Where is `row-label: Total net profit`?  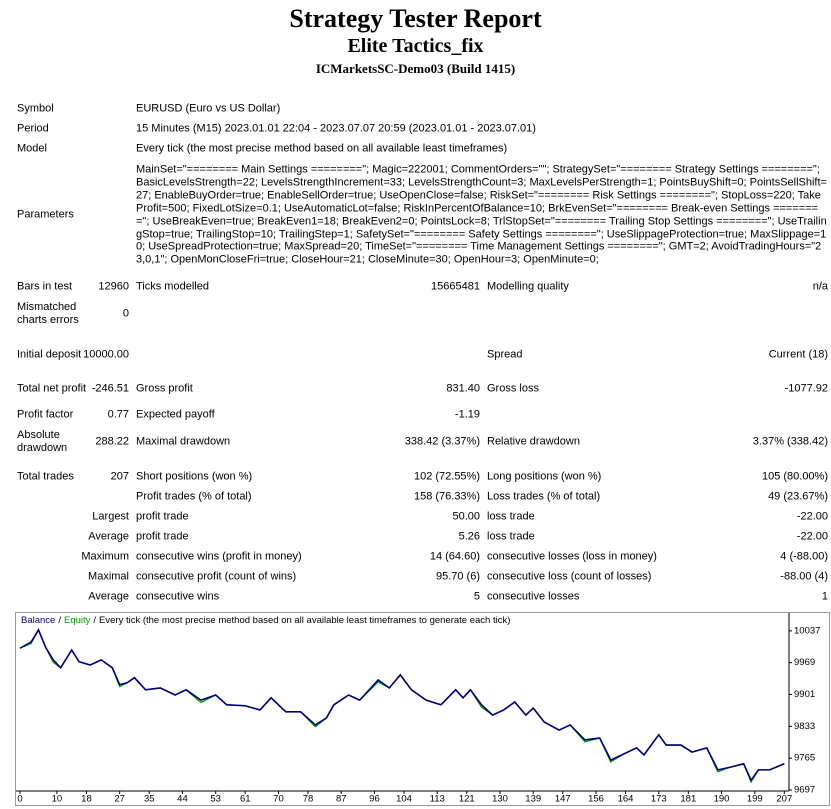 row-label: Total net profit is located at coordinates (52, 388).